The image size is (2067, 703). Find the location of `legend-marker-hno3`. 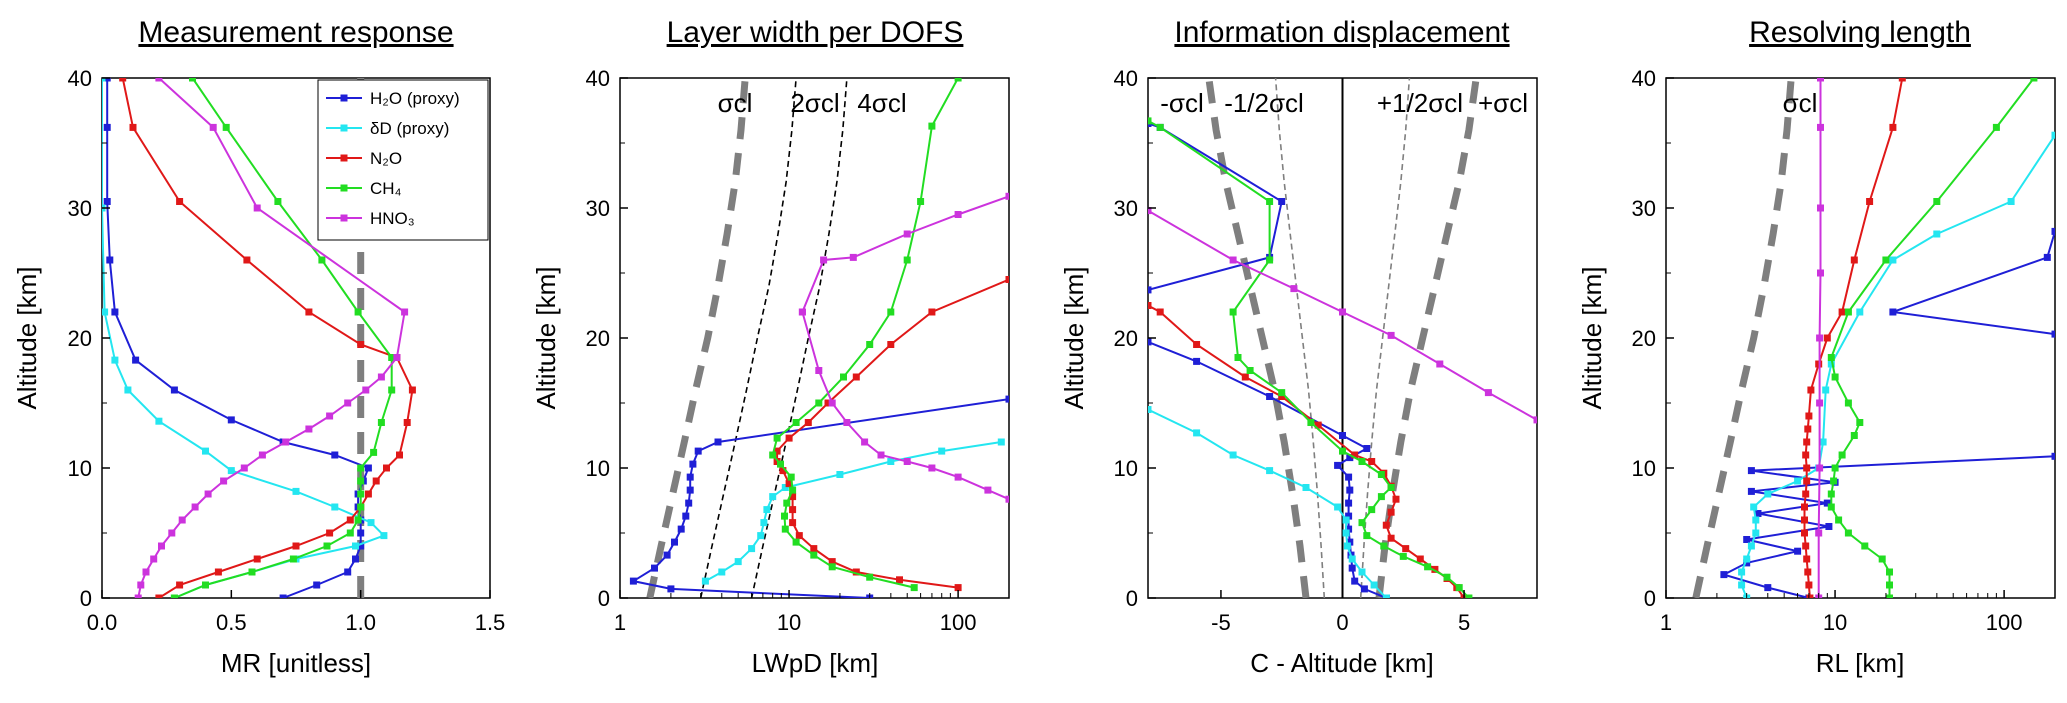

legend-marker-hno3 is located at coordinates (344, 218).